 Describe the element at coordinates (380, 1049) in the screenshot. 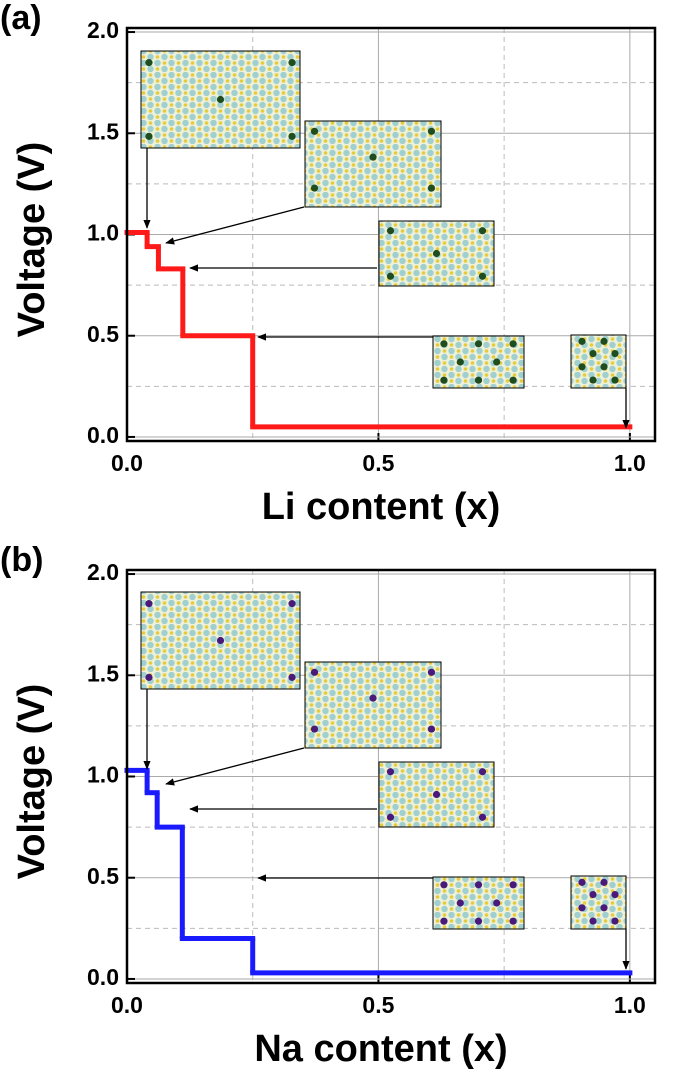

I see `x-axis-label: Na content (x)` at that location.